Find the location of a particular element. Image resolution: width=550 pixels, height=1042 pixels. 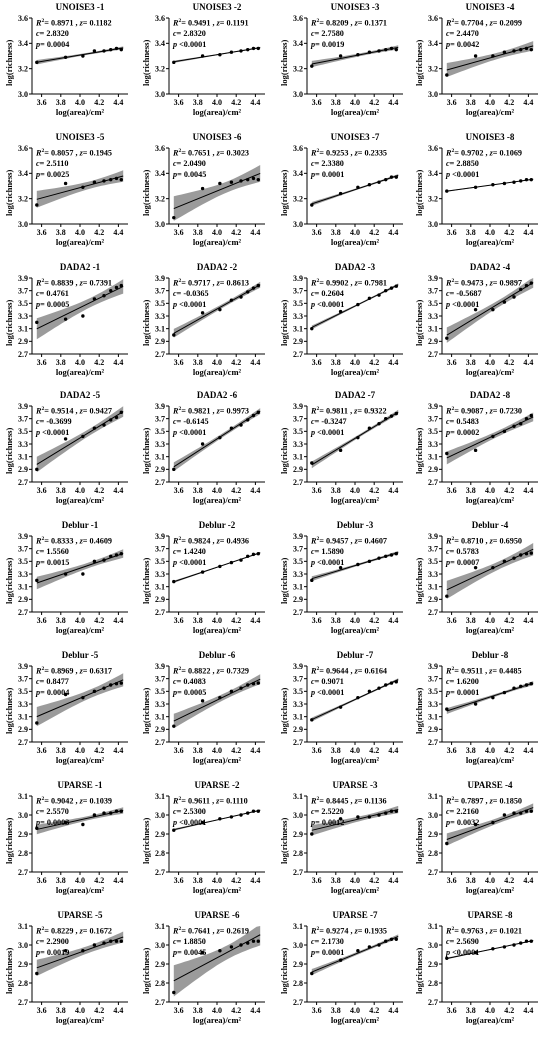

y-tick-label: 2.9 is located at coordinates (298, 834).